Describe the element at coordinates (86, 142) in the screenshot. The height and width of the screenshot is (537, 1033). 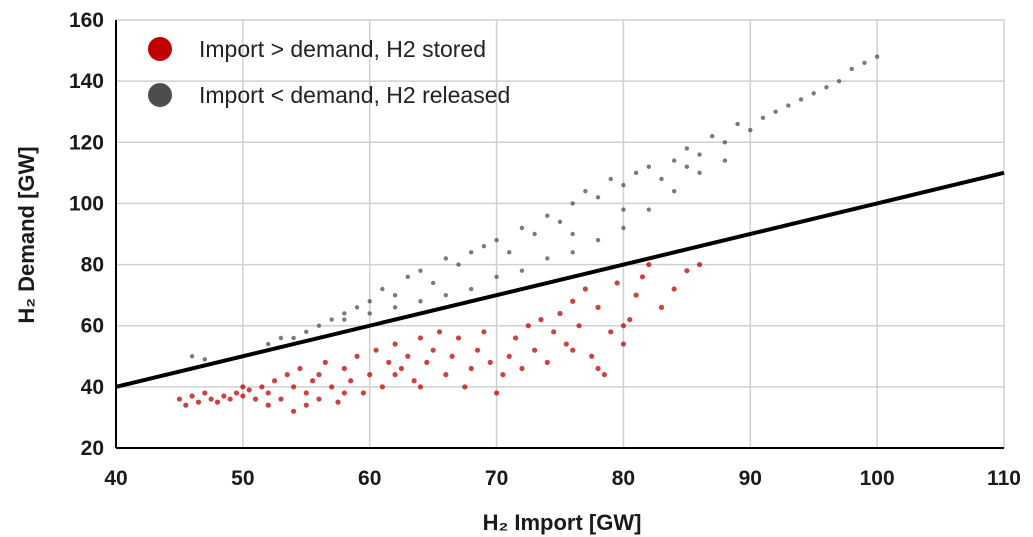
I see `y-tick-label: 120` at that location.